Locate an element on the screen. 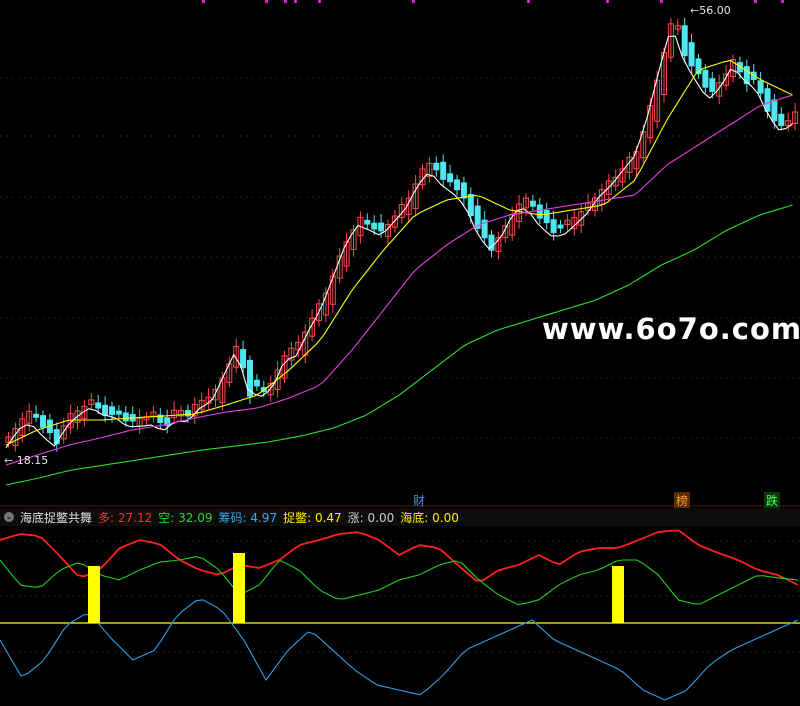 Image resolution: width=800 pixels, height=706 pixels. indicator-name: 海底捉鳖共舞 is located at coordinates (56, 517).